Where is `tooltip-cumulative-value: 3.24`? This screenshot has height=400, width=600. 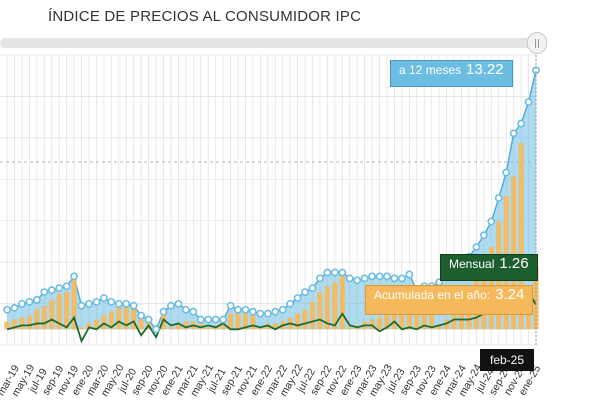
tooltip-cumulative-value: 3.24 is located at coordinates (510, 294).